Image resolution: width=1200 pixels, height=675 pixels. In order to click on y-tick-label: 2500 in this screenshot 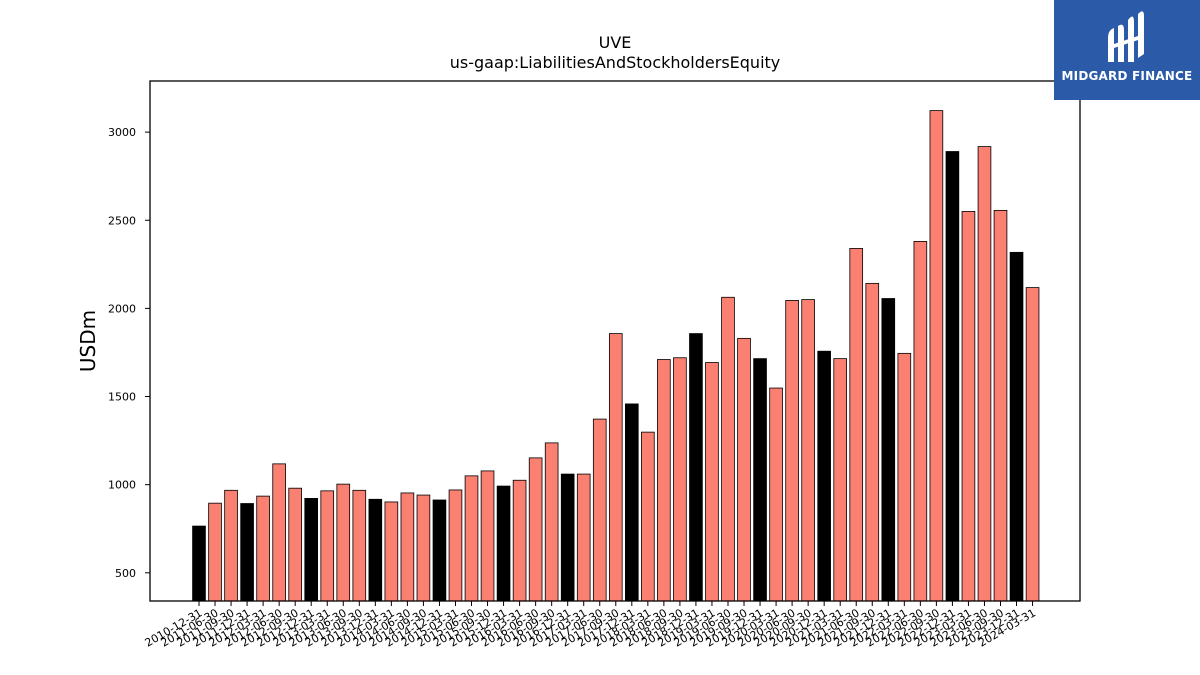, I will do `click(122, 220)`.